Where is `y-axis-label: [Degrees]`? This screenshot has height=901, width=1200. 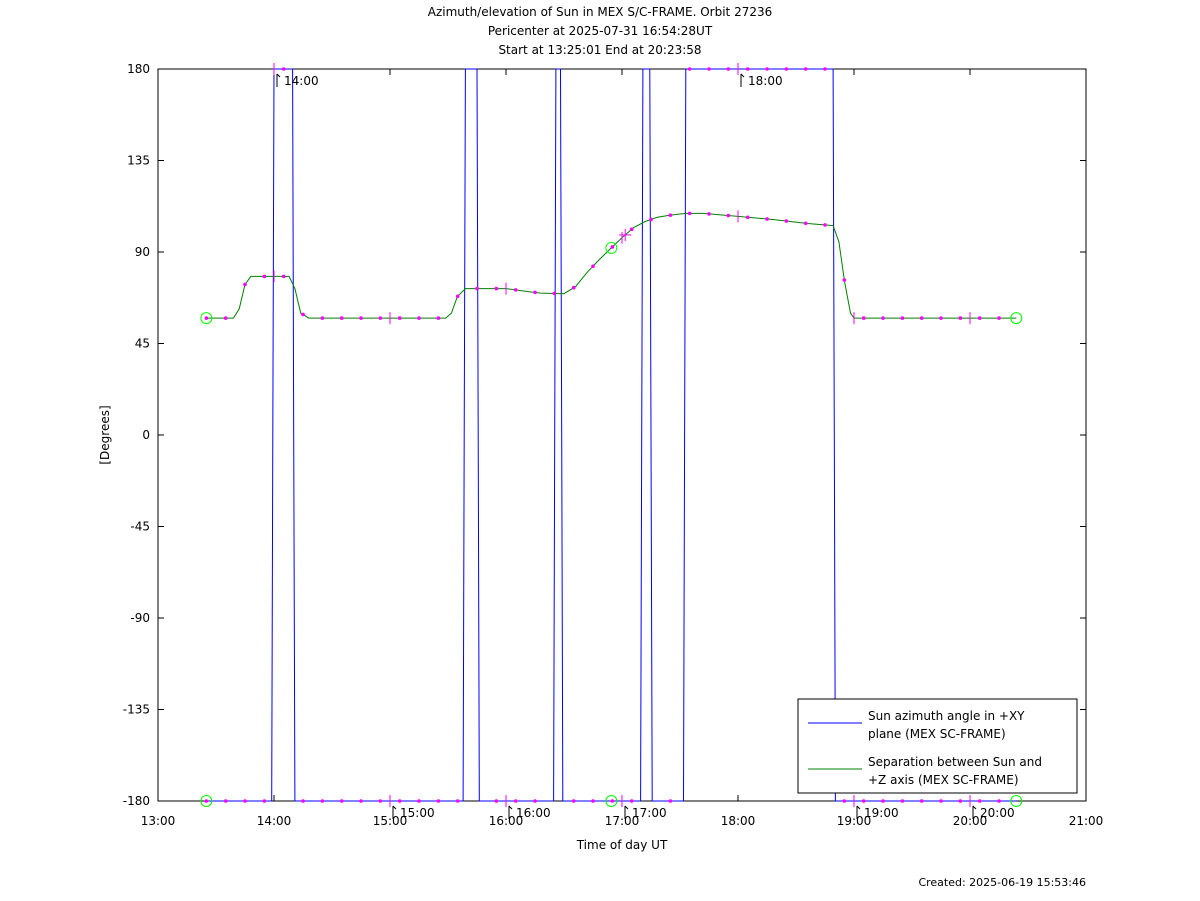 y-axis-label: [Degrees] is located at coordinates (105, 434).